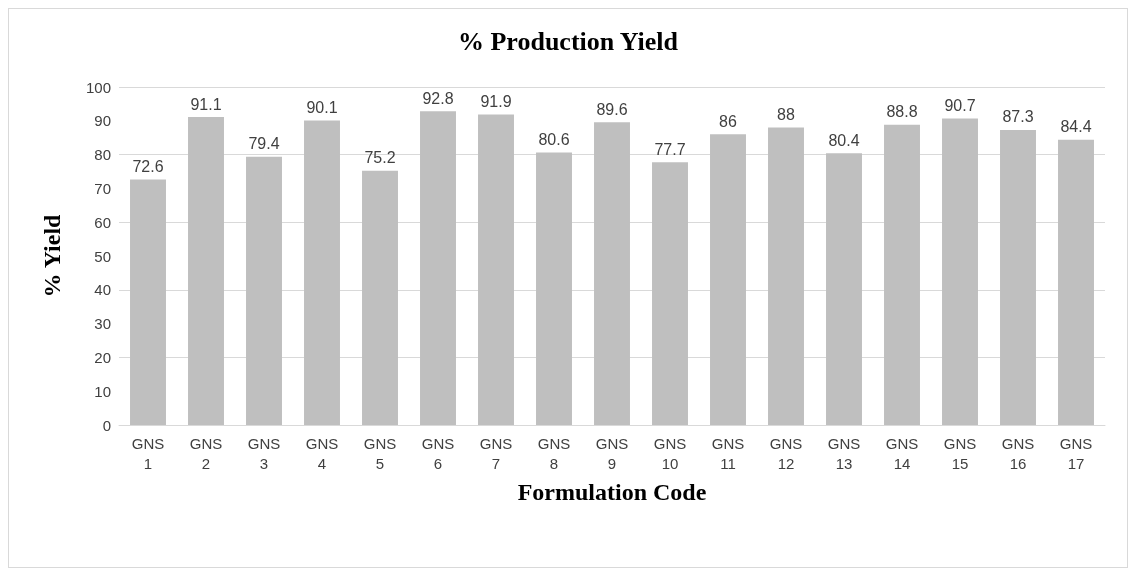 Image resolution: width=1139 pixels, height=577 pixels. I want to click on data-label: 92.8, so click(438, 98).